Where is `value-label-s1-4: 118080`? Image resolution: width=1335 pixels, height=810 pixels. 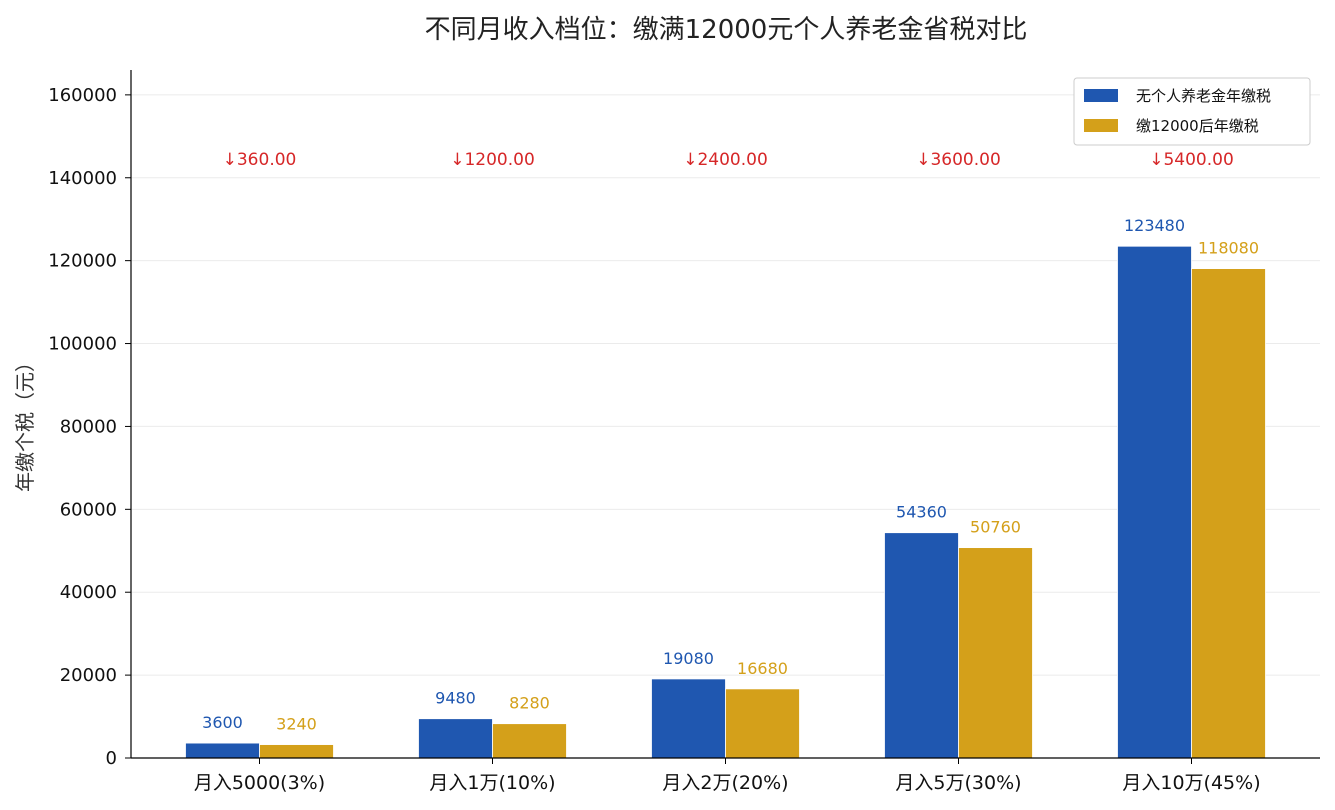 value-label-s1-4: 118080 is located at coordinates (1228, 248).